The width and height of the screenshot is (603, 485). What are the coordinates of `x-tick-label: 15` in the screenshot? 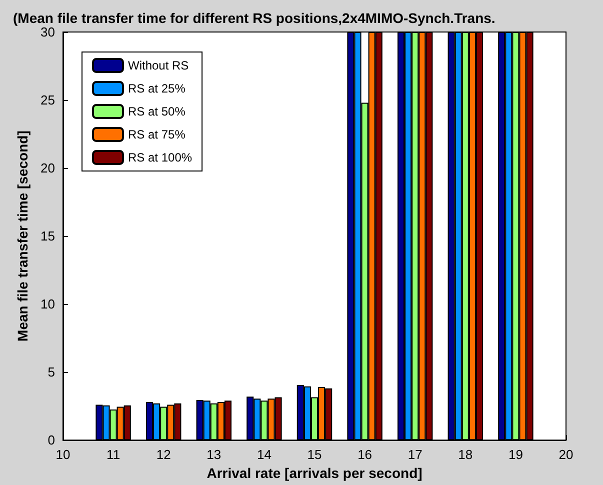 It's located at (314, 454).